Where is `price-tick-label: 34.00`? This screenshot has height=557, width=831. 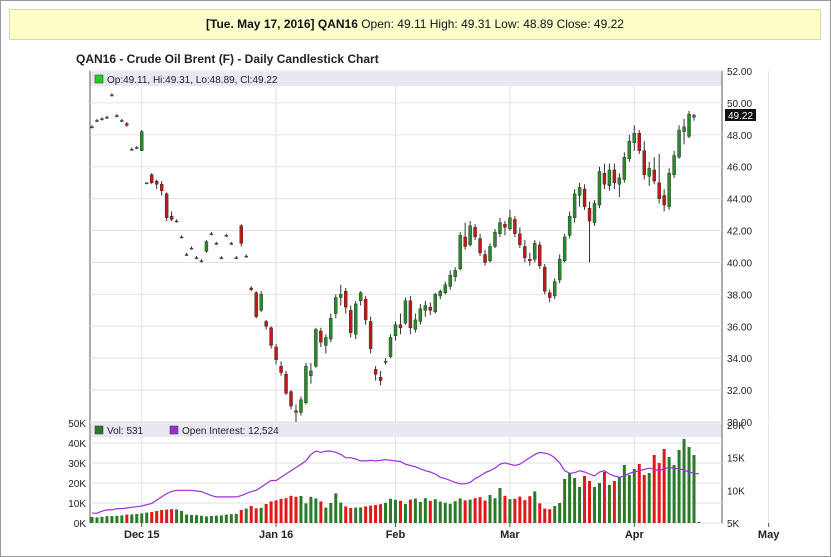
price-tick-label: 34.00 is located at coordinates (739, 359).